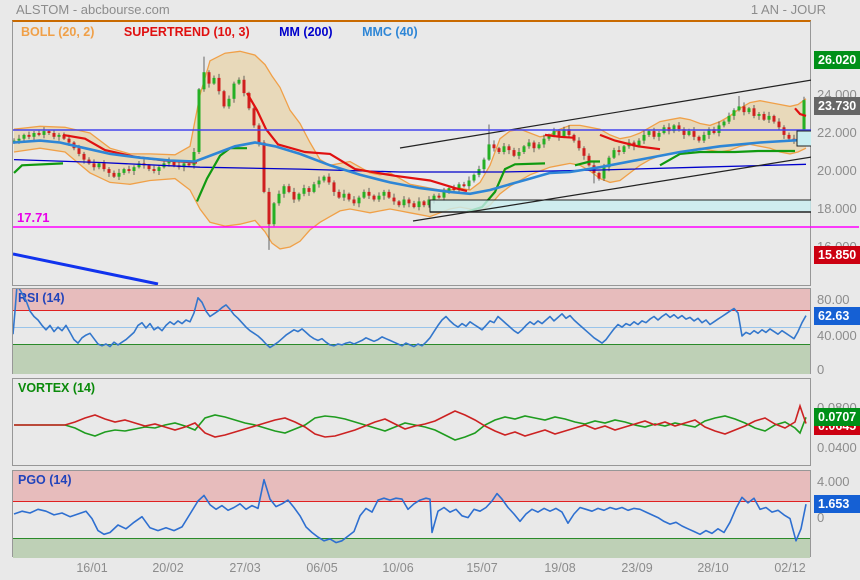 The height and width of the screenshot is (580, 860). I want to click on rsi-value-badge: 62.63, so click(837, 316).